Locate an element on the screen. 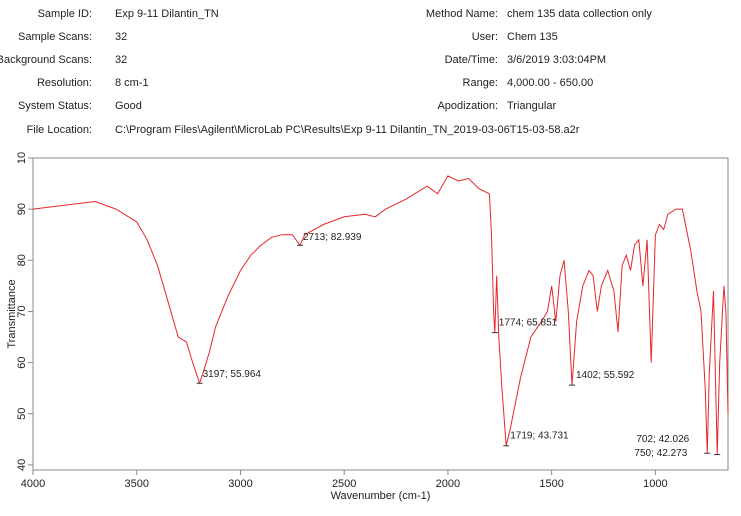 The height and width of the screenshot is (516, 741). field-value: 4,000.00 - 650.00 is located at coordinates (550, 83).